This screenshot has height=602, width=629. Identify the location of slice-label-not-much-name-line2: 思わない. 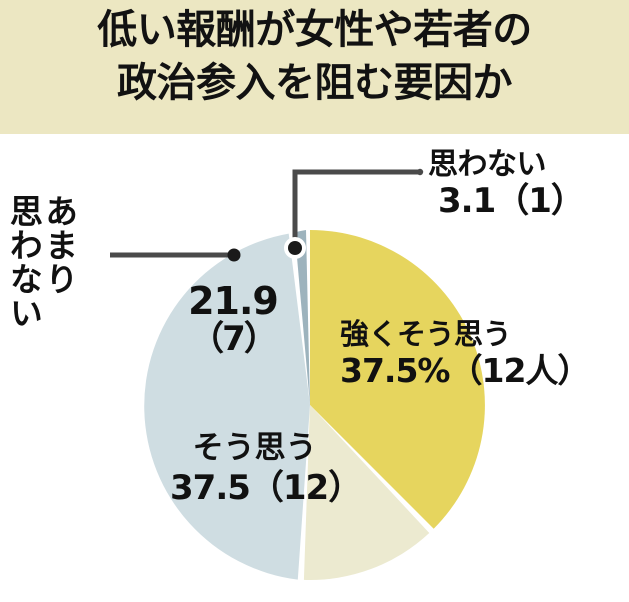
(24, 262).